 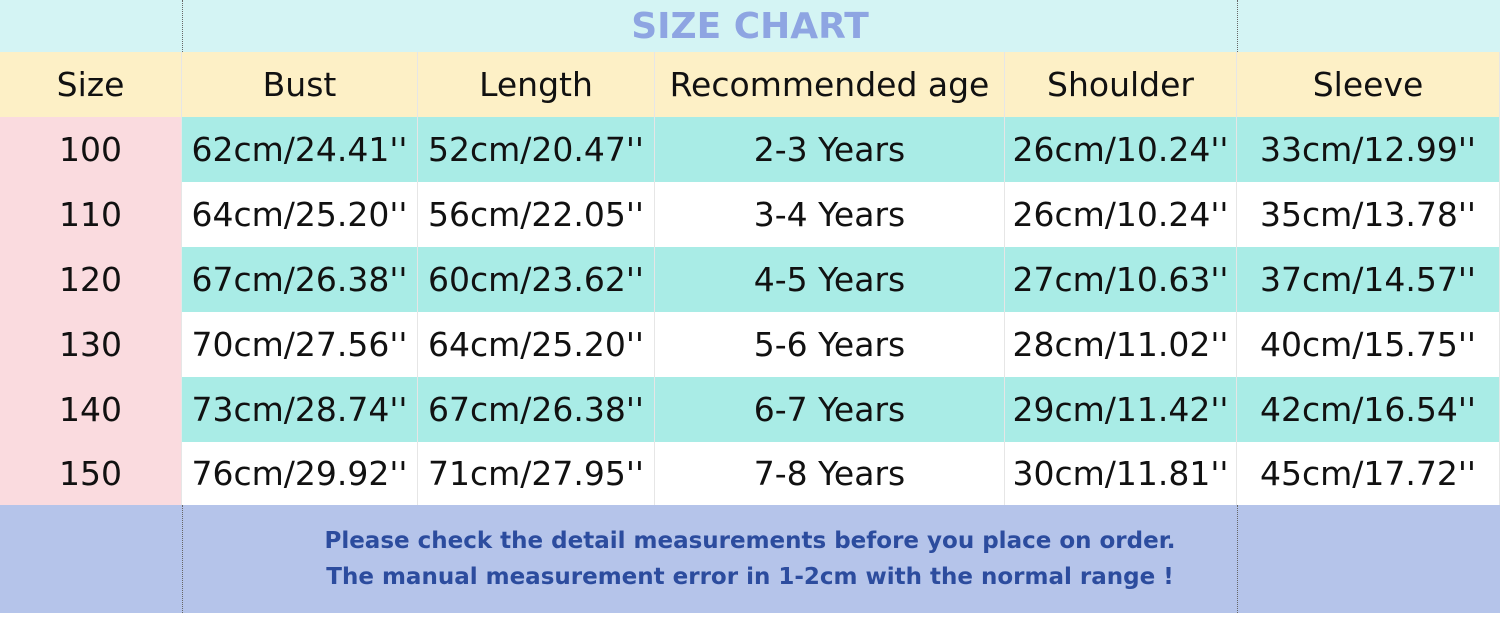 What do you see at coordinates (830, 149) in the screenshot?
I see `cell: 2-3 Years` at bounding box center [830, 149].